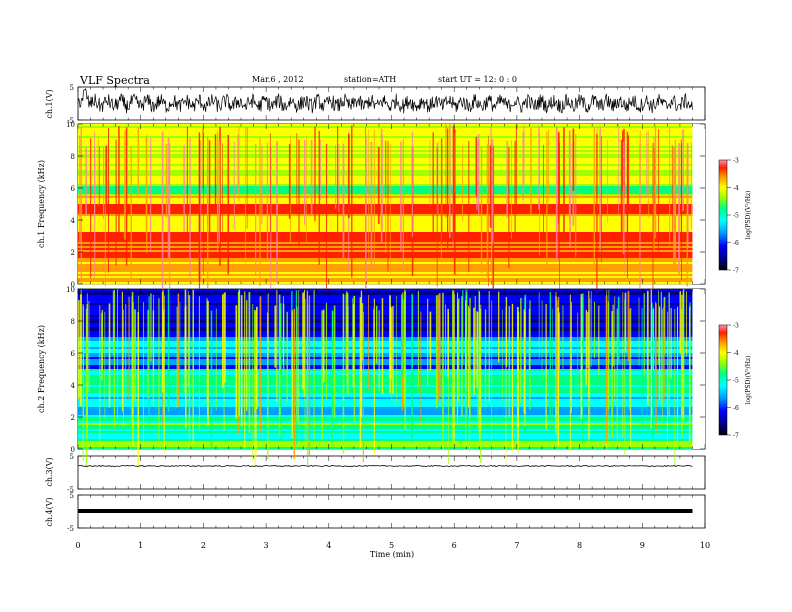  Describe the element at coordinates (385, 511) in the screenshot. I see `ch4-waveform` at that location.